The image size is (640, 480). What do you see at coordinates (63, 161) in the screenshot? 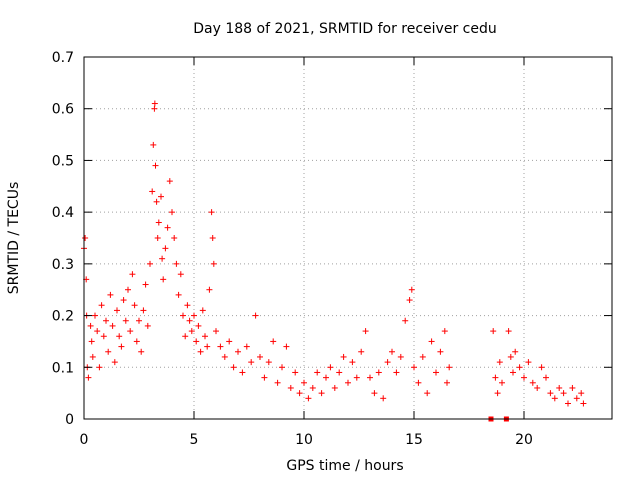
I see `y-tick-label: 0.5` at bounding box center [63, 161].